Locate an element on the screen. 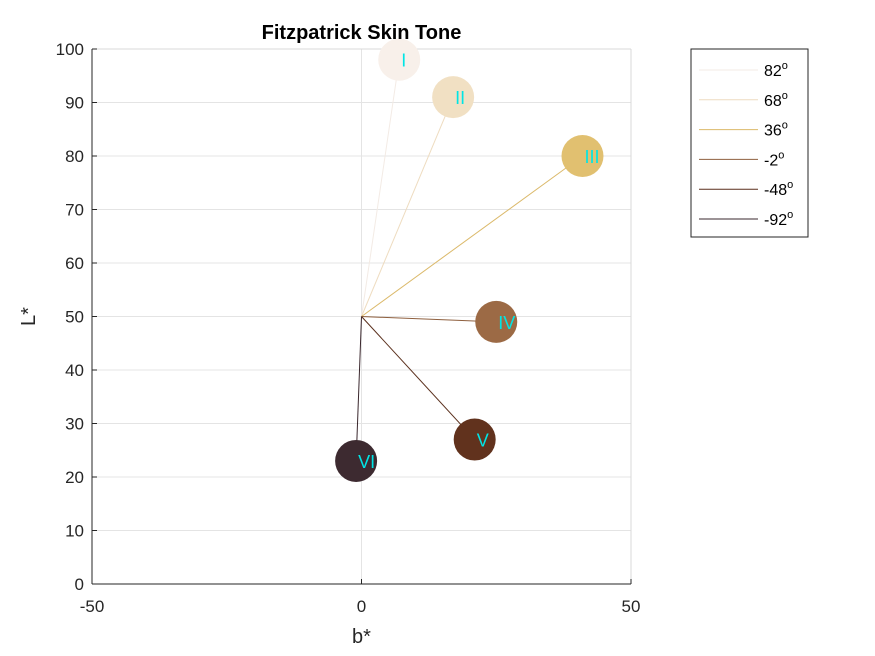 Image resolution: width=875 pixels, height=656 pixels. y-tick-label: 20 is located at coordinates (74, 477).